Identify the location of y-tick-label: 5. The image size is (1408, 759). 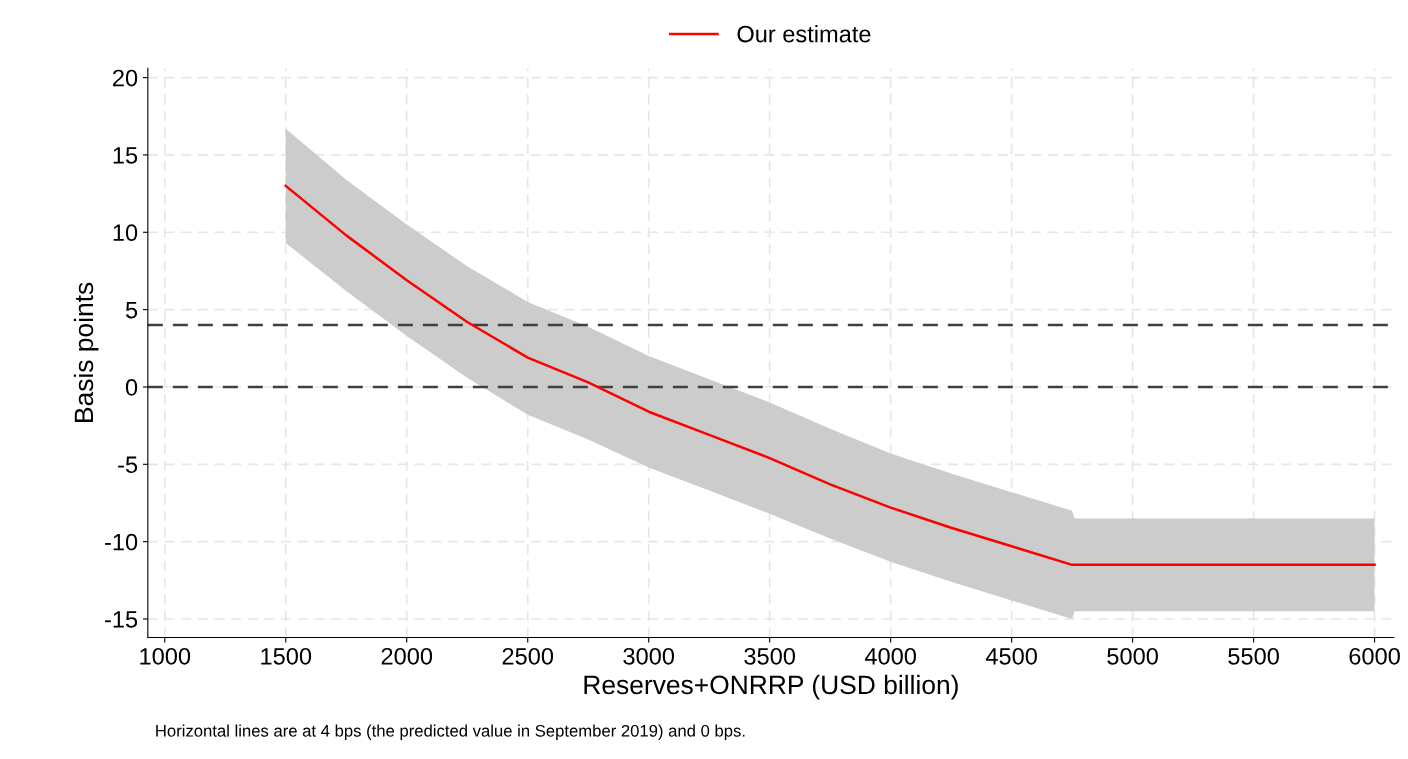
(131, 310).